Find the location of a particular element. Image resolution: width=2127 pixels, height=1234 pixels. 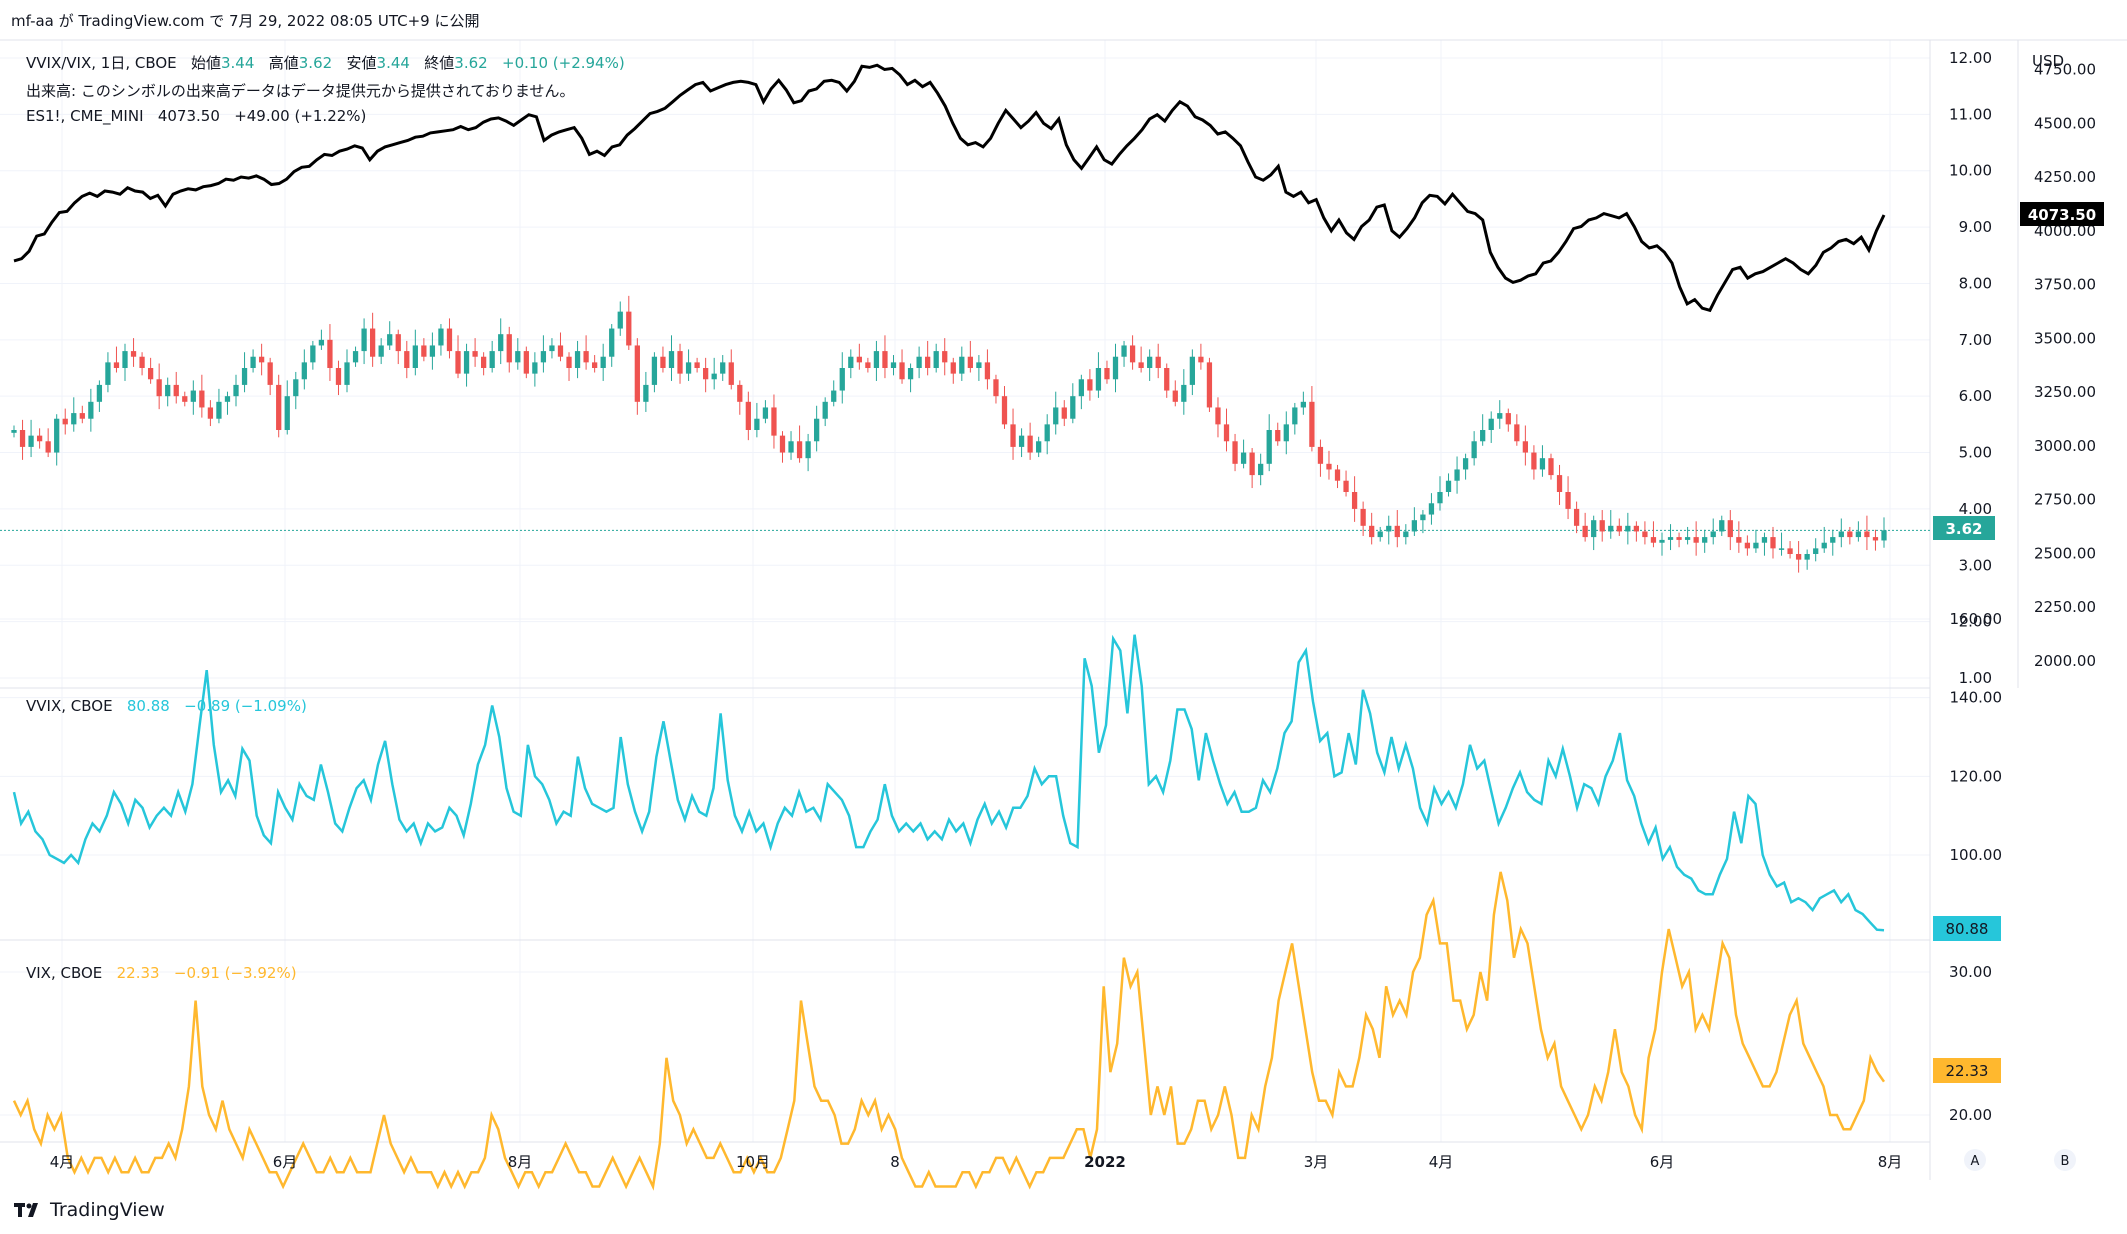

volume-note: 出来高: このシンボルの出来高データはデータ提供元から提供されておりません。 is located at coordinates (300, 91).